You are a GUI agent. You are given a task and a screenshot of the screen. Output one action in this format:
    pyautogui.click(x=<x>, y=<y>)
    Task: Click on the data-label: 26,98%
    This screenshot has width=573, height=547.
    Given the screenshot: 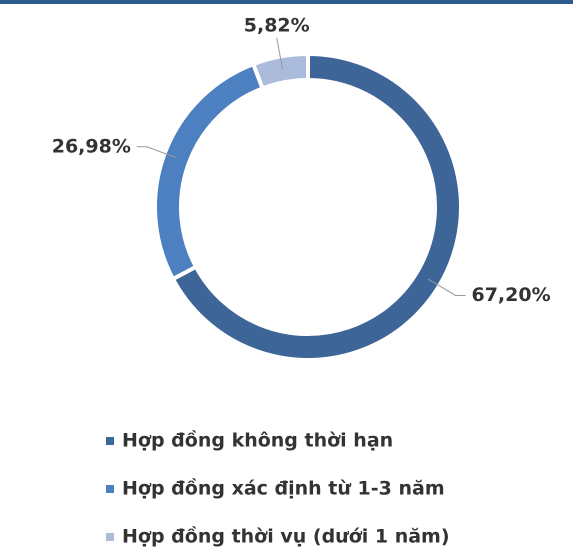 What is the action you would take?
    pyautogui.click(x=91, y=146)
    